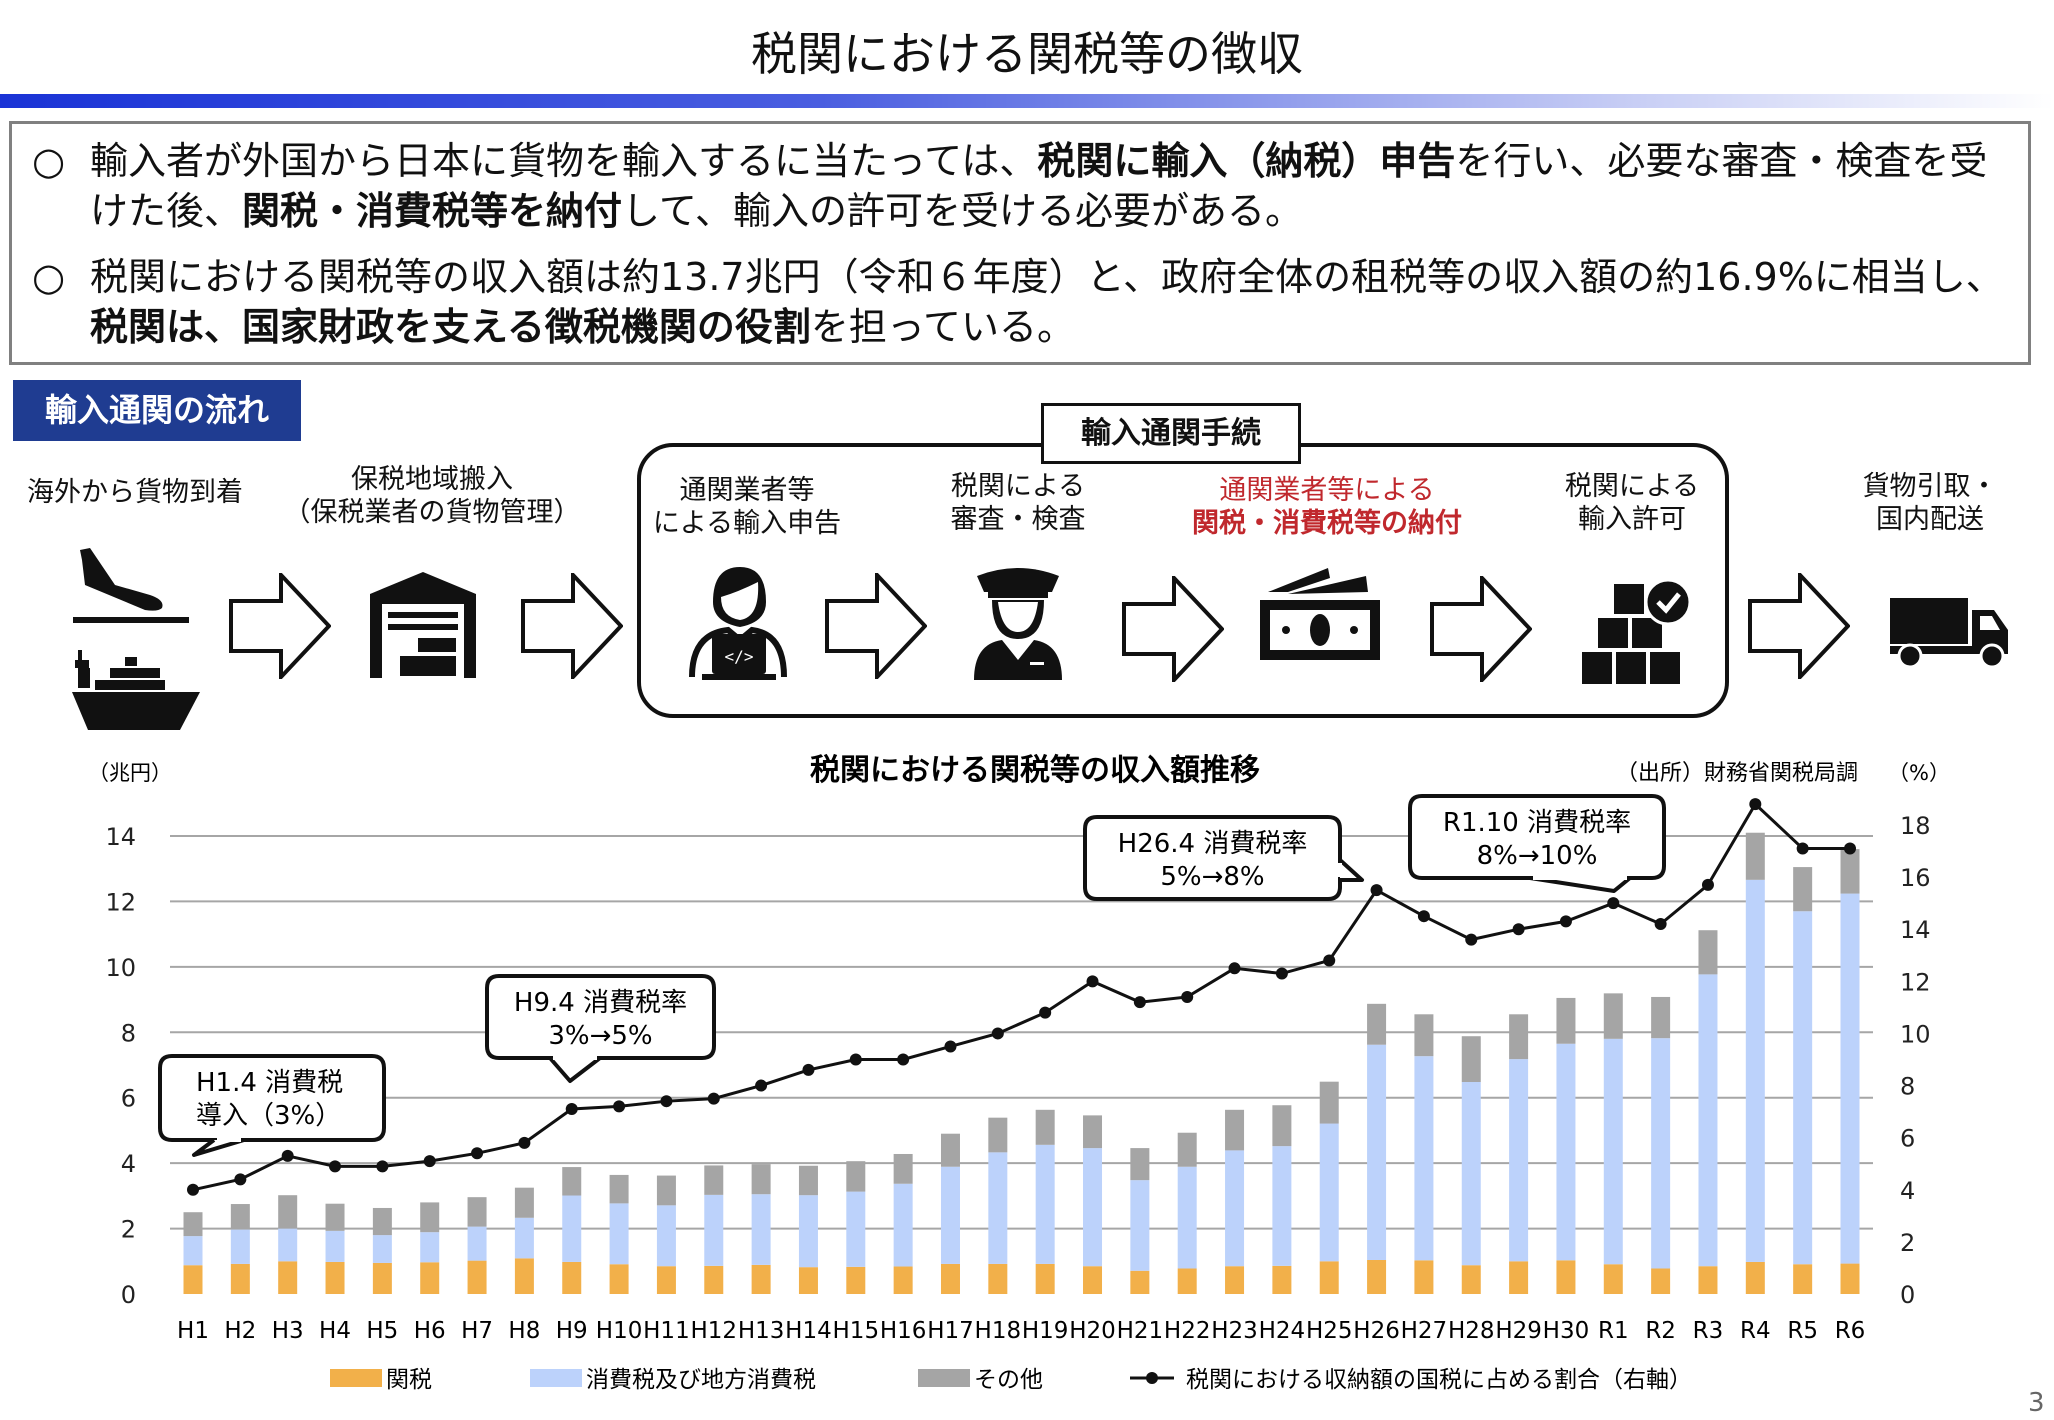 Image resolution: width=2054 pixels, height=1420 pixels. What do you see at coordinates (1907, 1243) in the screenshot?
I see `y2-tick-label: 2` at bounding box center [1907, 1243].